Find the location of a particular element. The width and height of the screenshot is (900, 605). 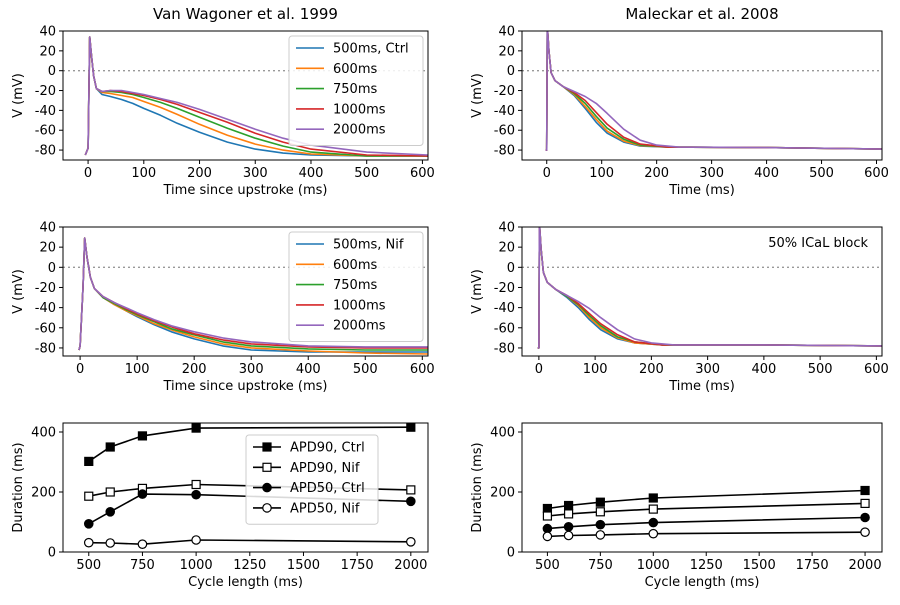

y-axis-label: V (mV) is located at coordinates (477, 95).